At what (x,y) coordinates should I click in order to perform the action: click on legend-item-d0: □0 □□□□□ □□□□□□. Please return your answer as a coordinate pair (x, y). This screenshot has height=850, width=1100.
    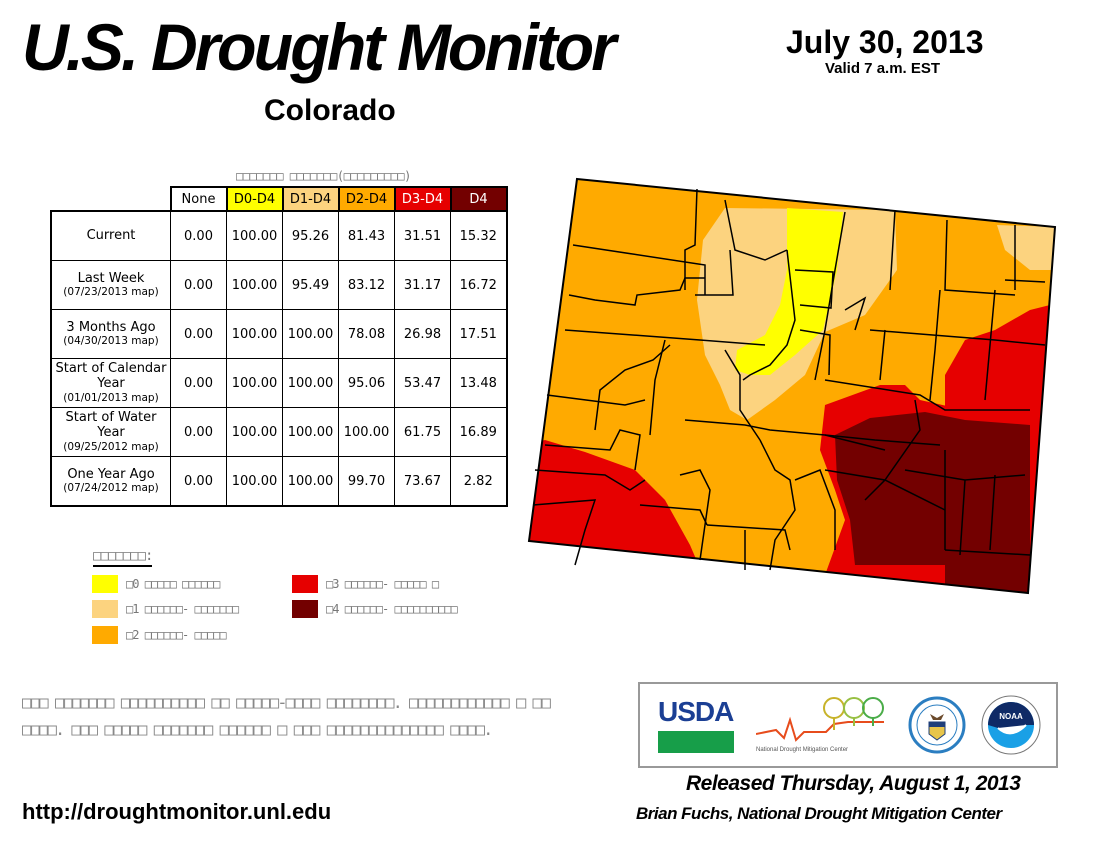
    Looking at the image, I should click on (156, 584).